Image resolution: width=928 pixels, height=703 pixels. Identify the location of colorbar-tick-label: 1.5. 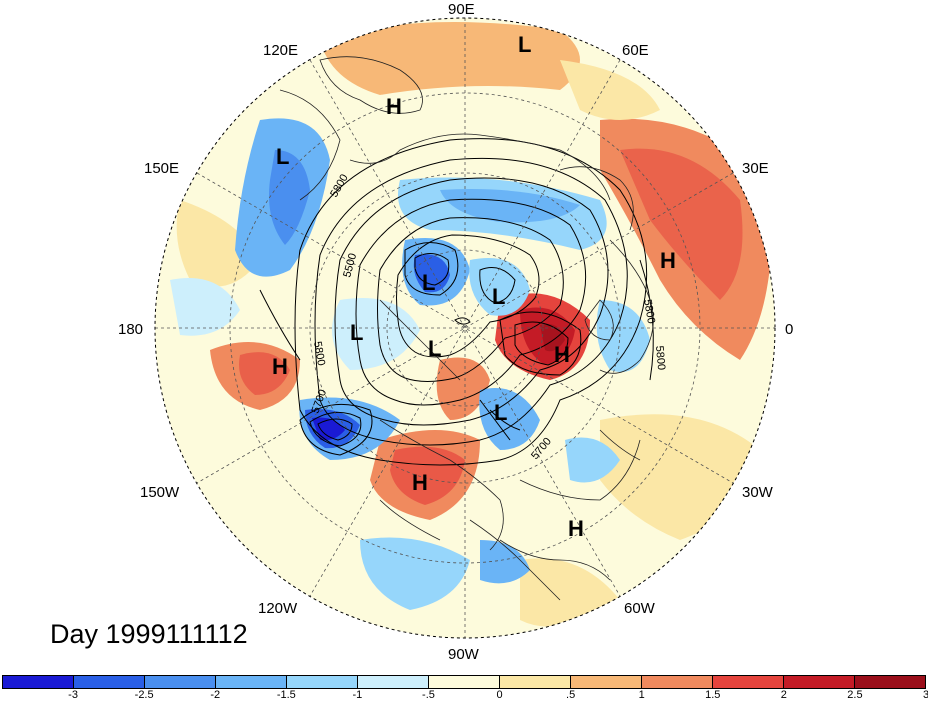
(713, 695).